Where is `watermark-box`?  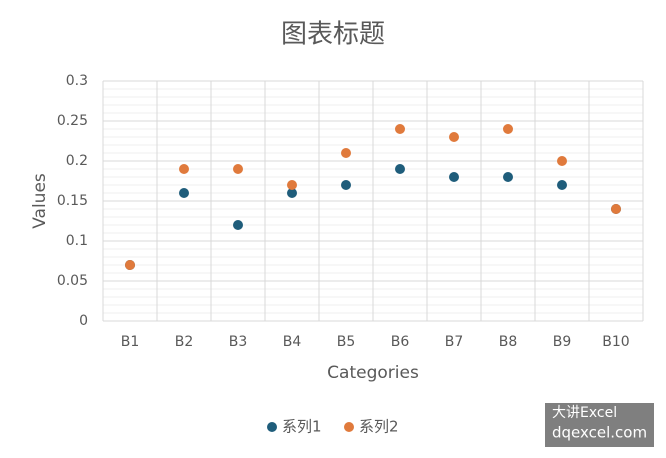
watermark-box is located at coordinates (599, 425).